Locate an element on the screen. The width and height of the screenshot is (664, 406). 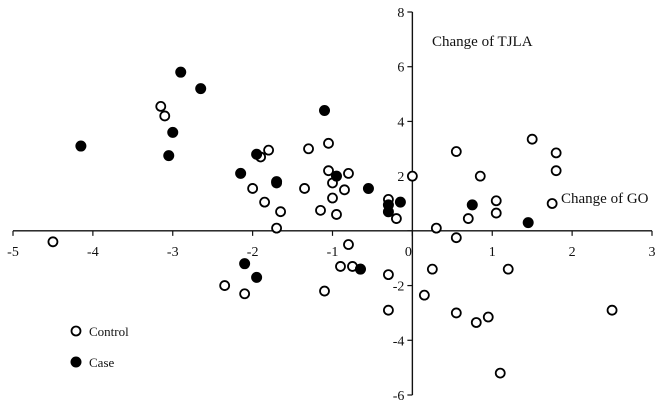
y-tick-label: -2 is located at coordinates (399, 287).